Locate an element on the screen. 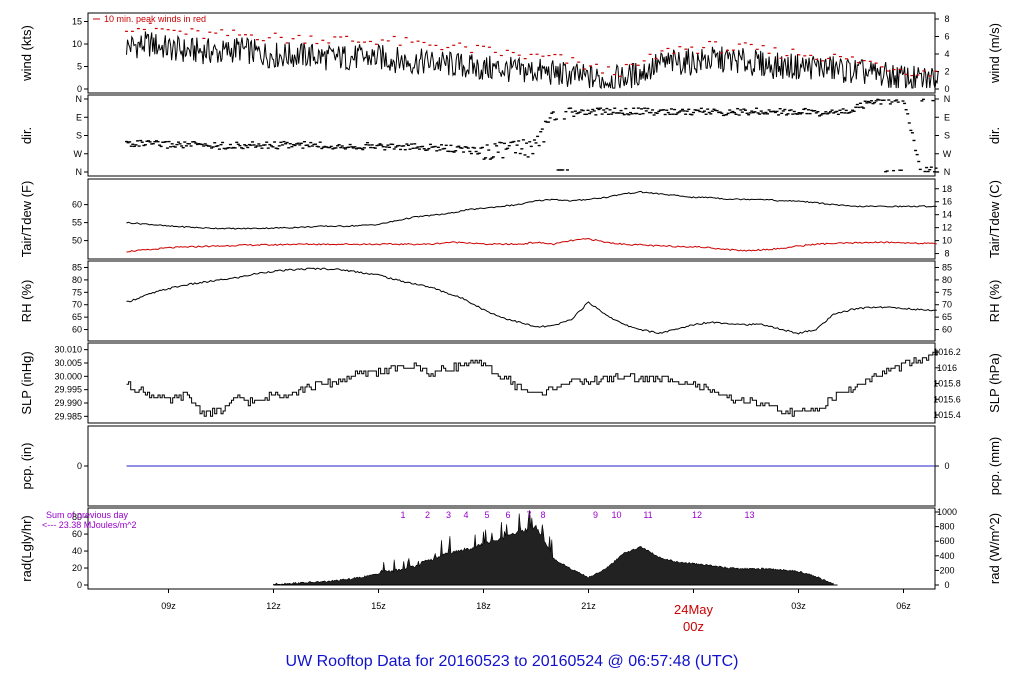 Image resolution: width=1024 pixels, height=700 pixels. right-tick-label: 600 is located at coordinates (946, 541).